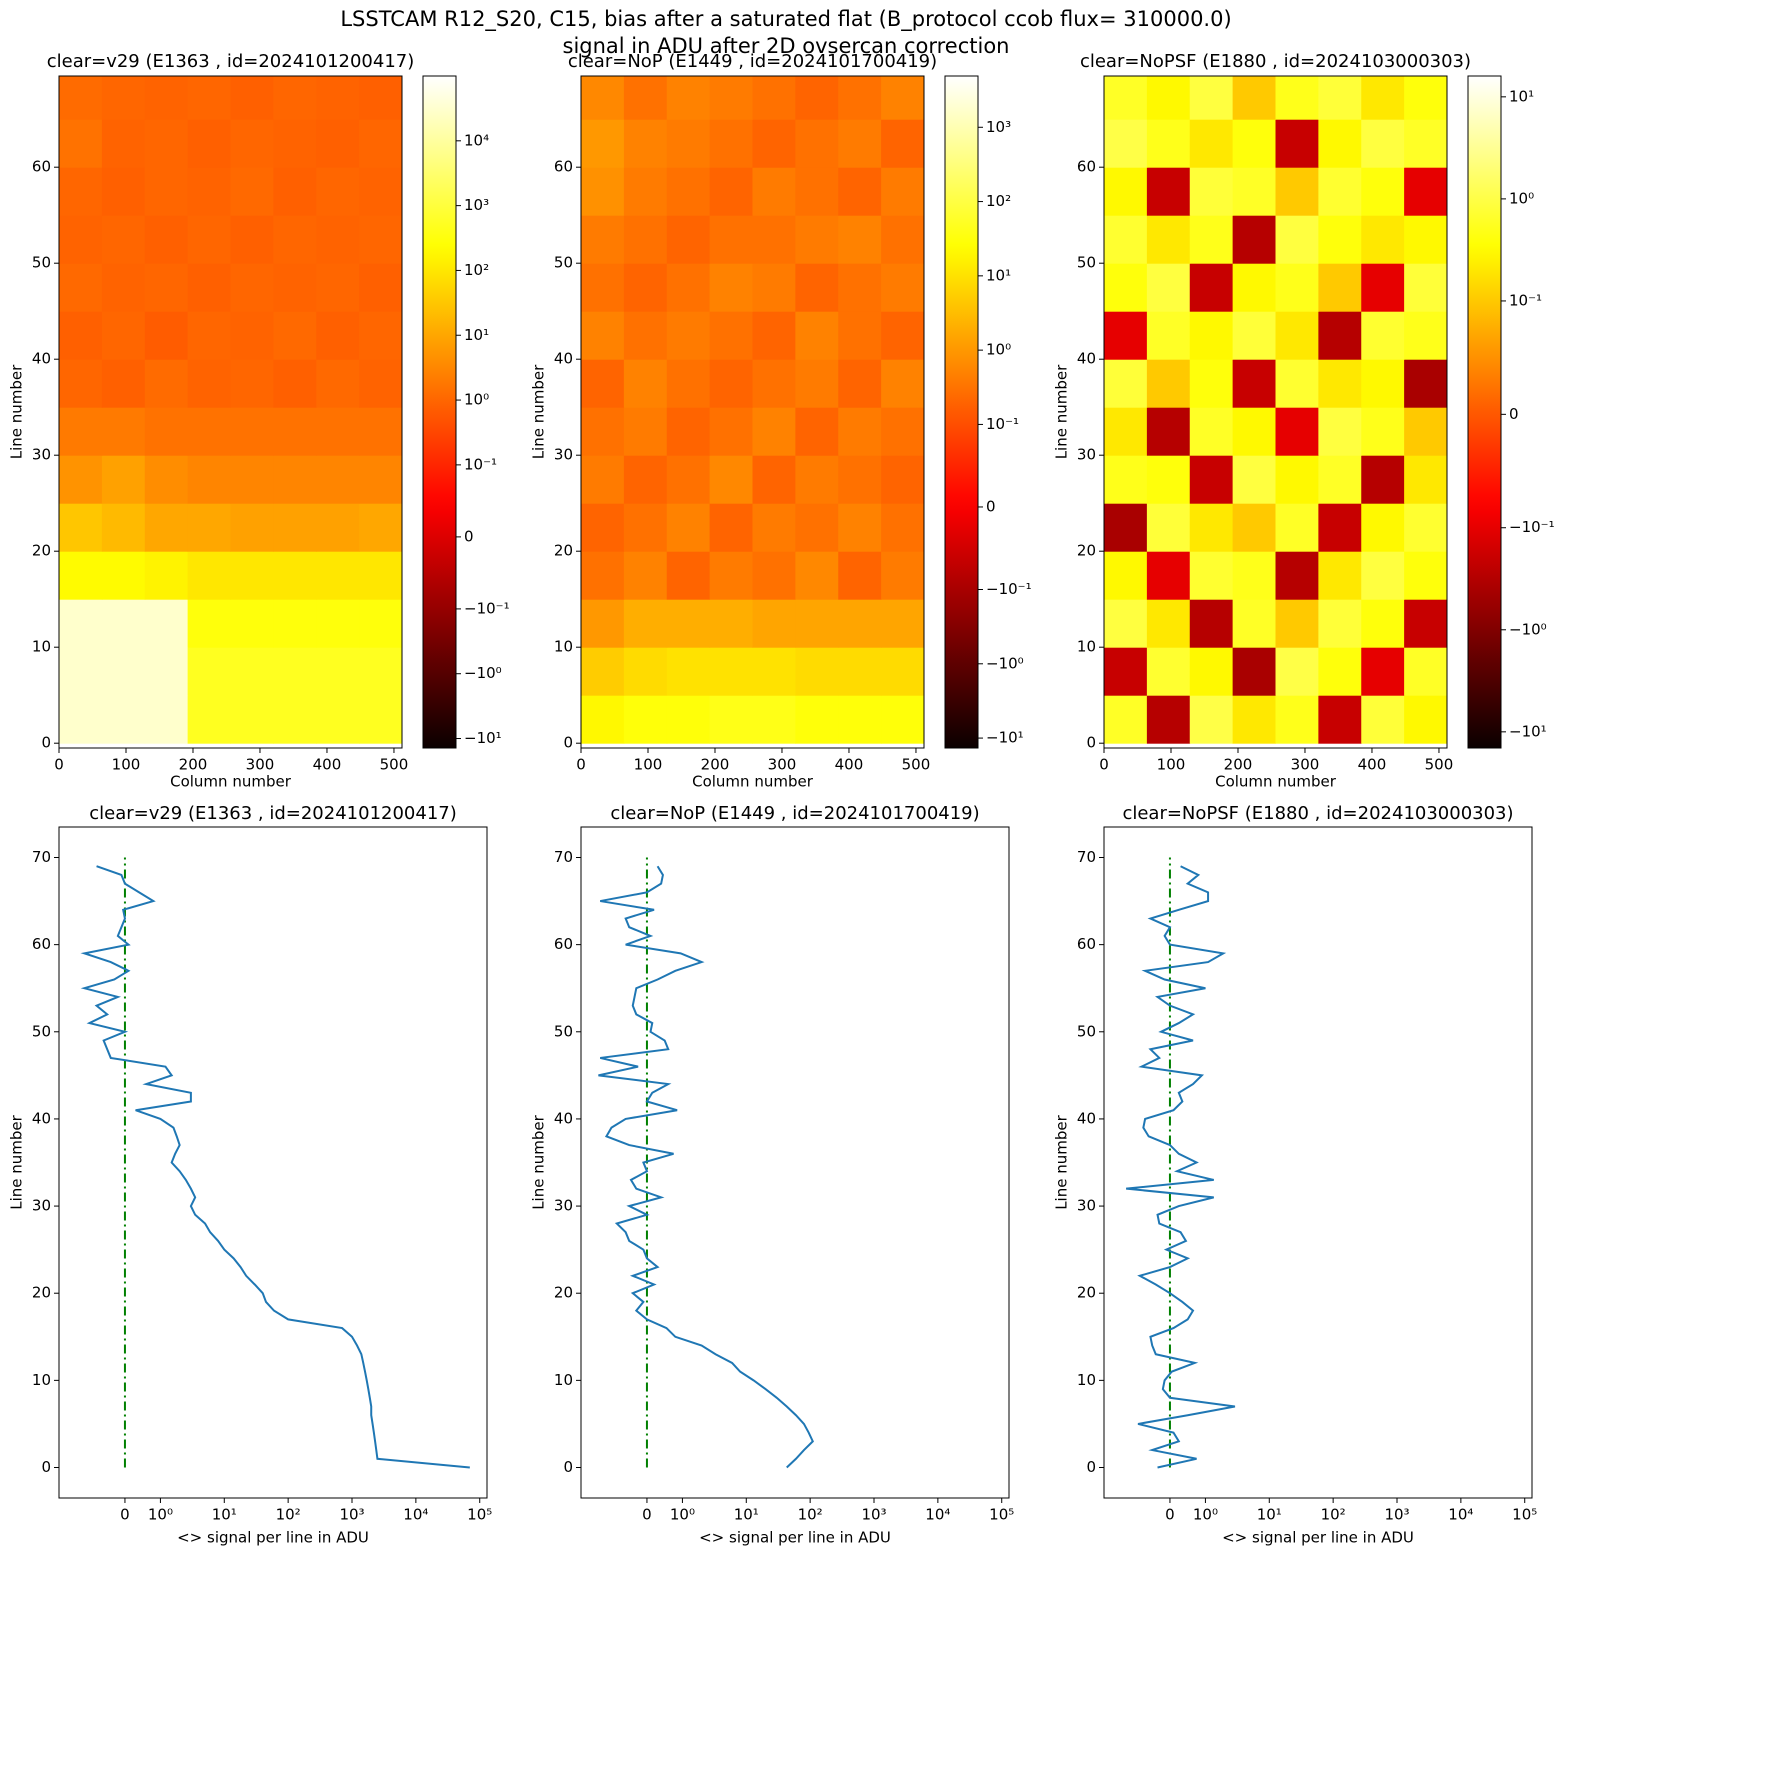 Image resolution: width=1783 pixels, height=1773 pixels. What do you see at coordinates (275, 1167) in the screenshot?
I see `data-line` at bounding box center [275, 1167].